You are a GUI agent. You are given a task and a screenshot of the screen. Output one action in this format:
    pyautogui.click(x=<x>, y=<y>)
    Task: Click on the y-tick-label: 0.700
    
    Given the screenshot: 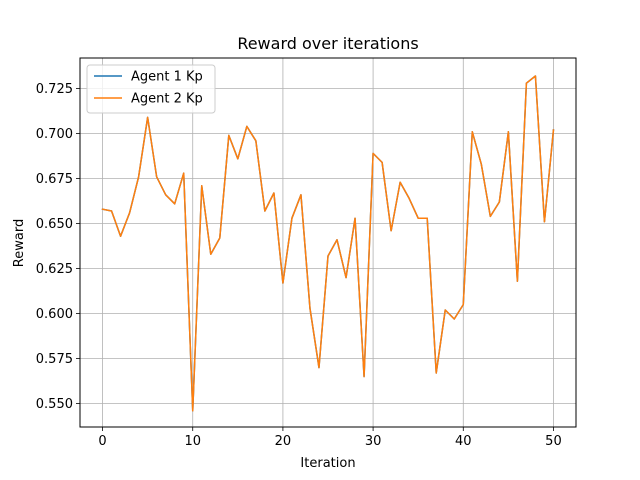 What is the action you would take?
    pyautogui.click(x=54, y=134)
    